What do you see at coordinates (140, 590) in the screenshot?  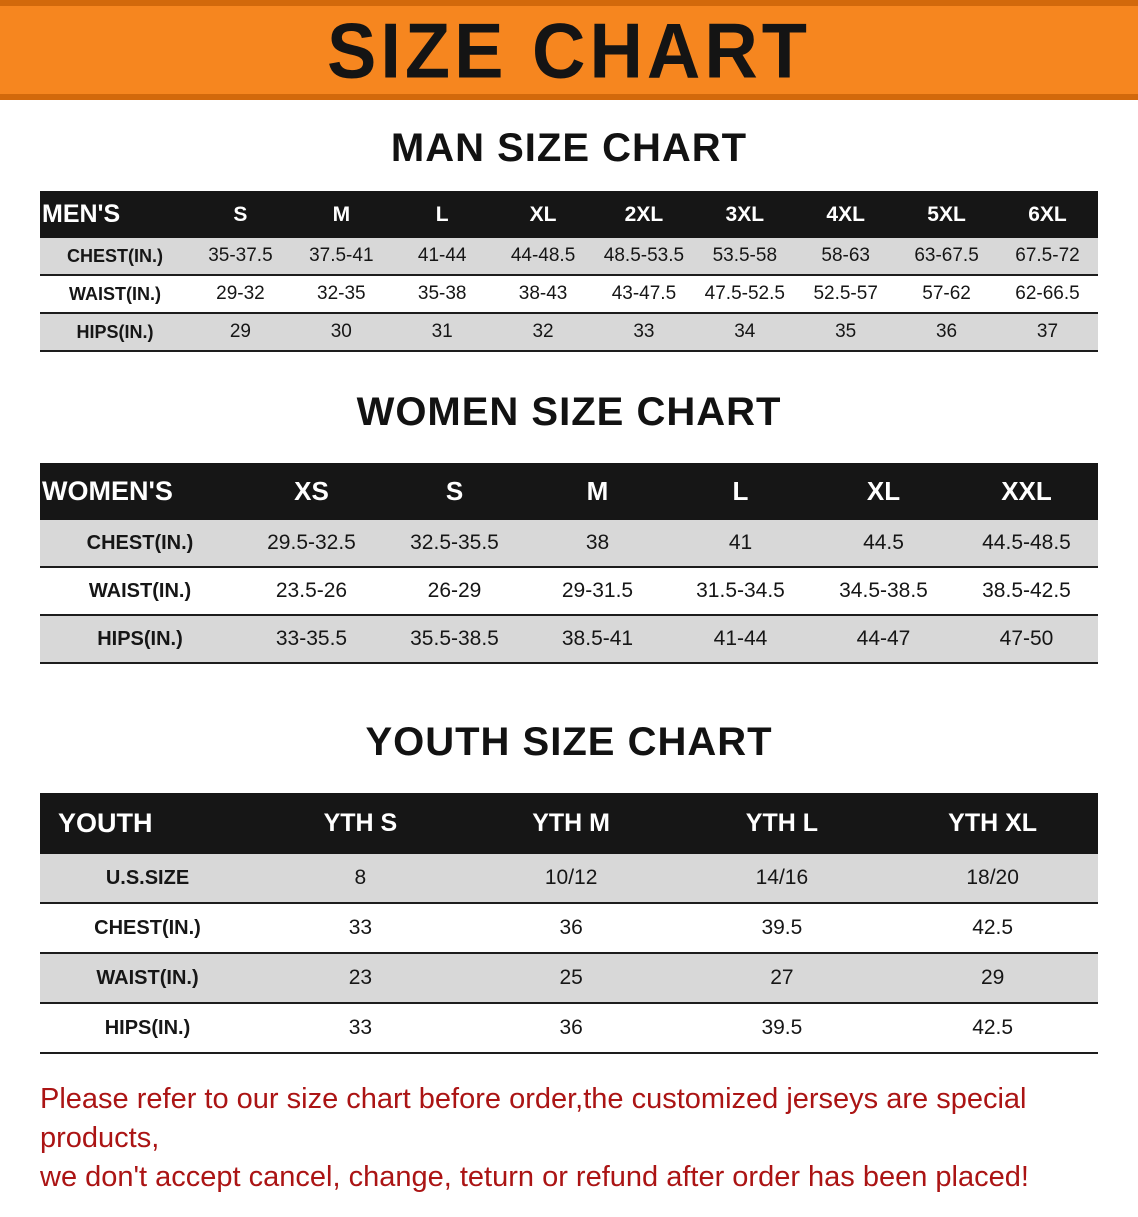 I see `row-label-cell: WAIST(IN.)` at bounding box center [140, 590].